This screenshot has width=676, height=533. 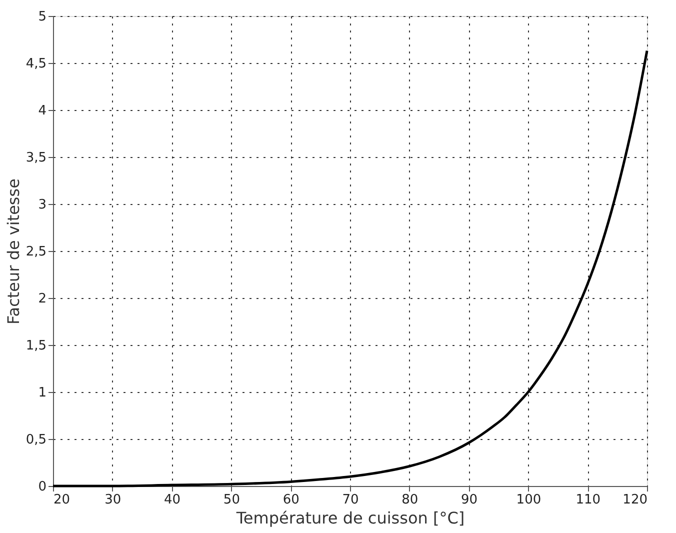 I want to click on x-tick-label: 90, so click(x=469, y=500).